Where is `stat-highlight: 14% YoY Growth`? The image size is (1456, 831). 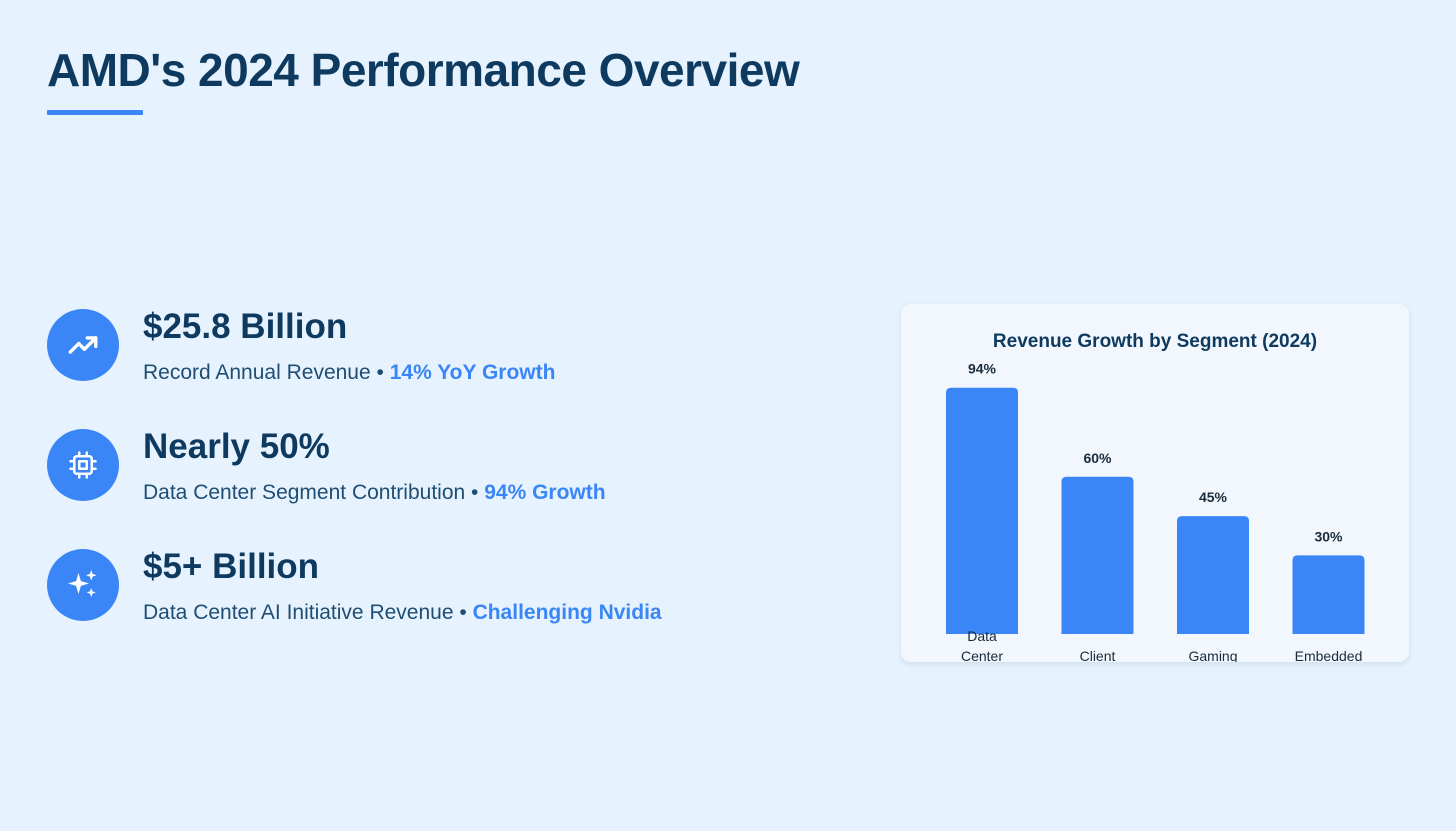 stat-highlight: 14% YoY Growth is located at coordinates (472, 372).